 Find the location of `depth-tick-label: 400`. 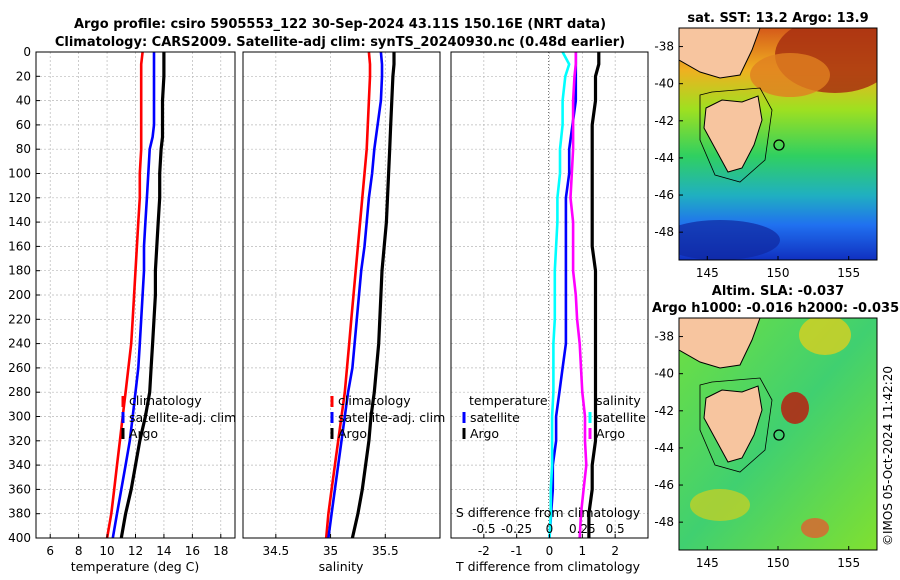

depth-tick-label: 400 is located at coordinates (19, 538).